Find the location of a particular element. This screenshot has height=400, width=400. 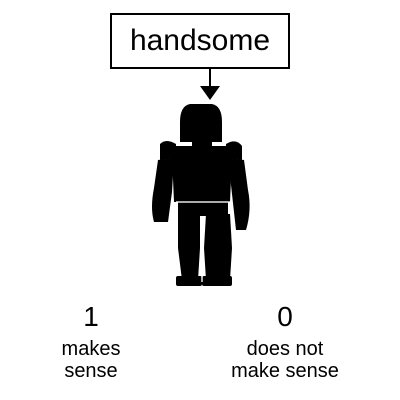

word-box: handsome is located at coordinates (200, 41).